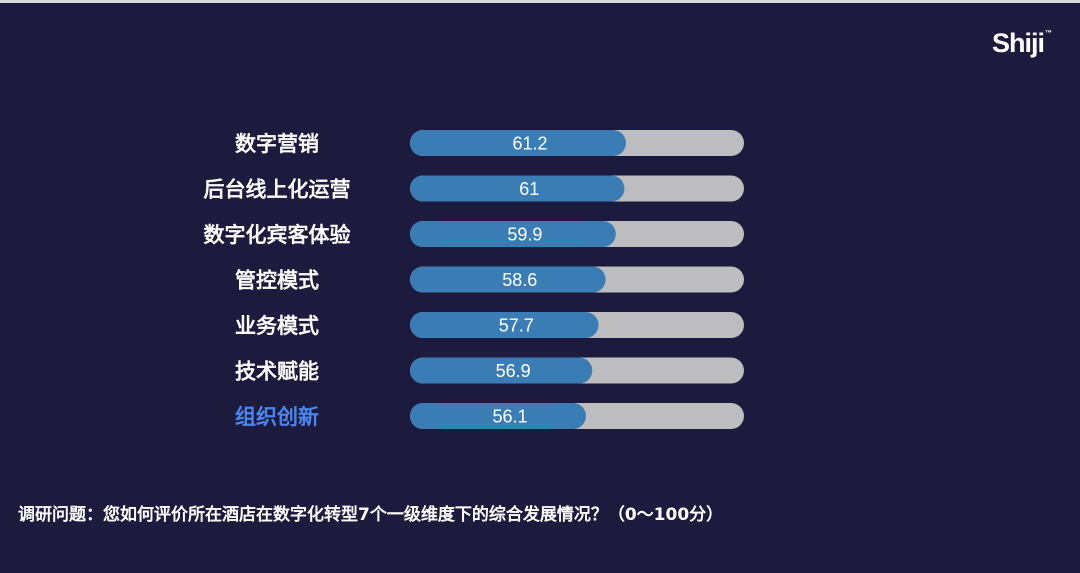 The width and height of the screenshot is (1080, 573). What do you see at coordinates (513, 371) in the screenshot?
I see `data-label: 56.9` at bounding box center [513, 371].